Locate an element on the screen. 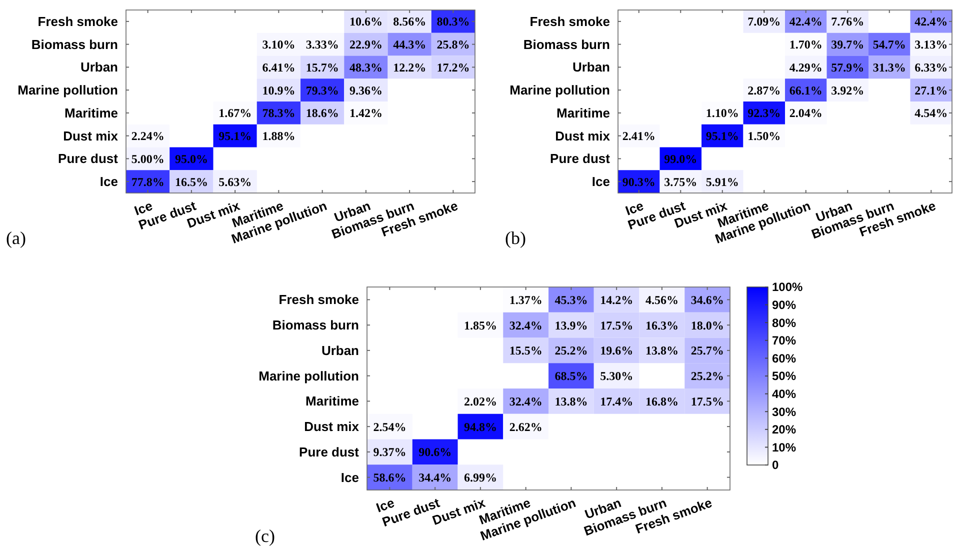 The height and width of the screenshot is (550, 960). data-label: 3.33% is located at coordinates (322, 45).